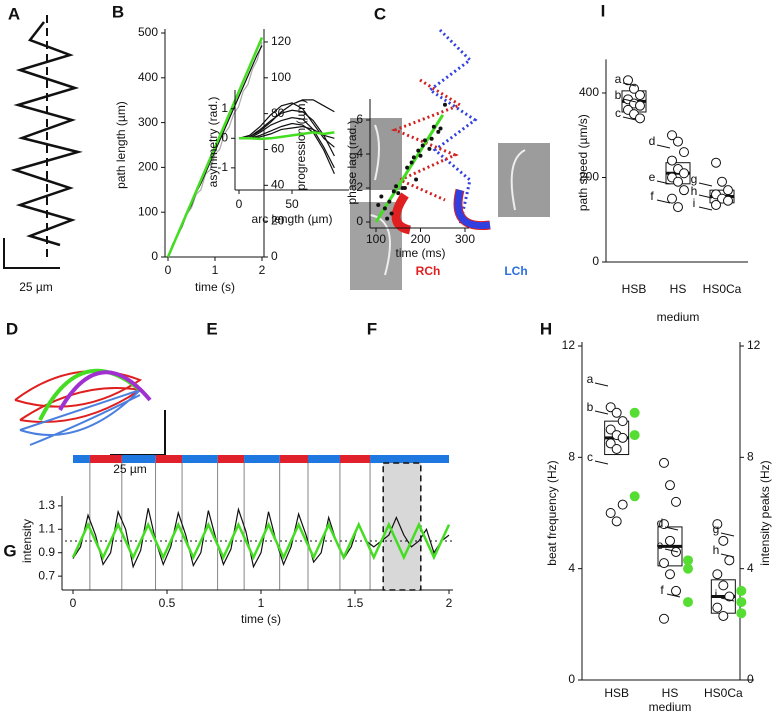 Image resolution: width=778 pixels, height=713 pixels. I want to click on y-tick-label: 200, so click(589, 177).